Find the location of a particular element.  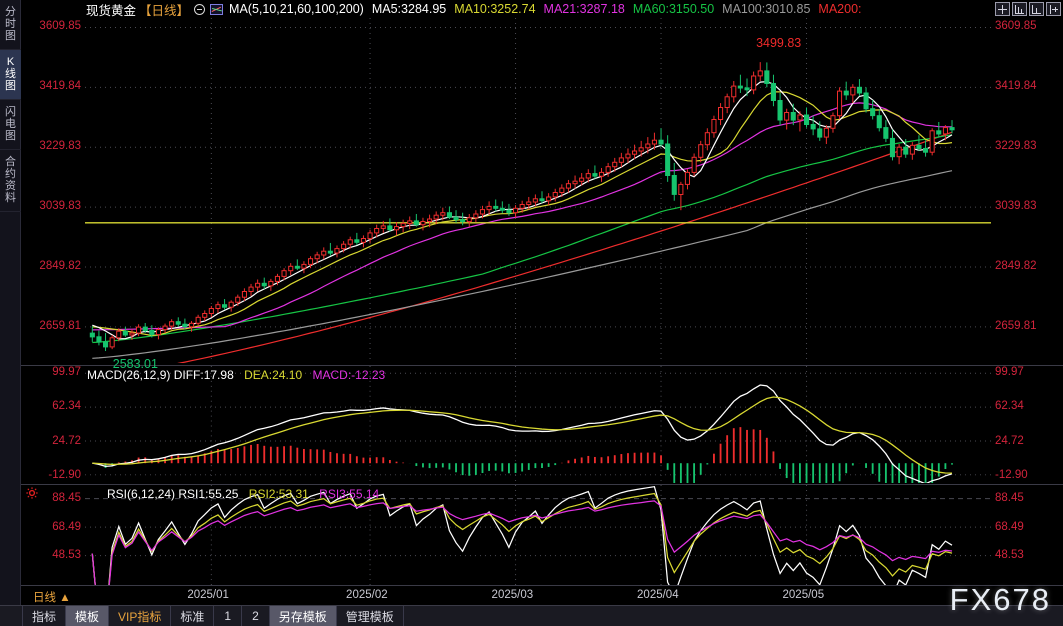

macd-title: MACD(26,12,9) is located at coordinates (129, 375).